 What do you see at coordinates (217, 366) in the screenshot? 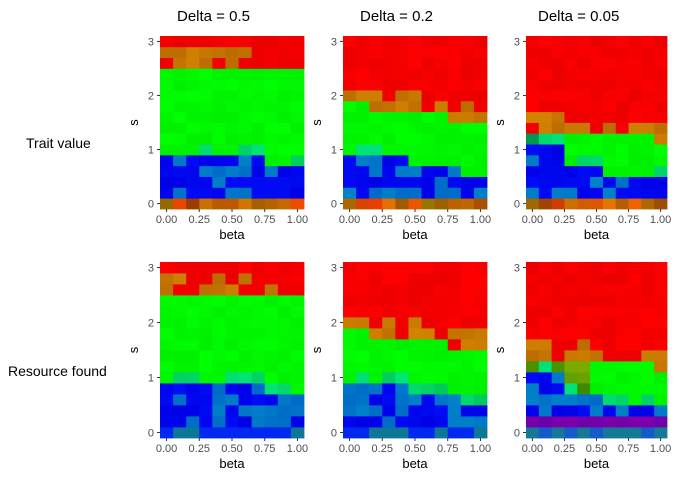
I see `heatmap-panel-4: 0.00 0.25 0.50 0.75 1.00 0 1 2 3 beta s` at bounding box center [217, 366].